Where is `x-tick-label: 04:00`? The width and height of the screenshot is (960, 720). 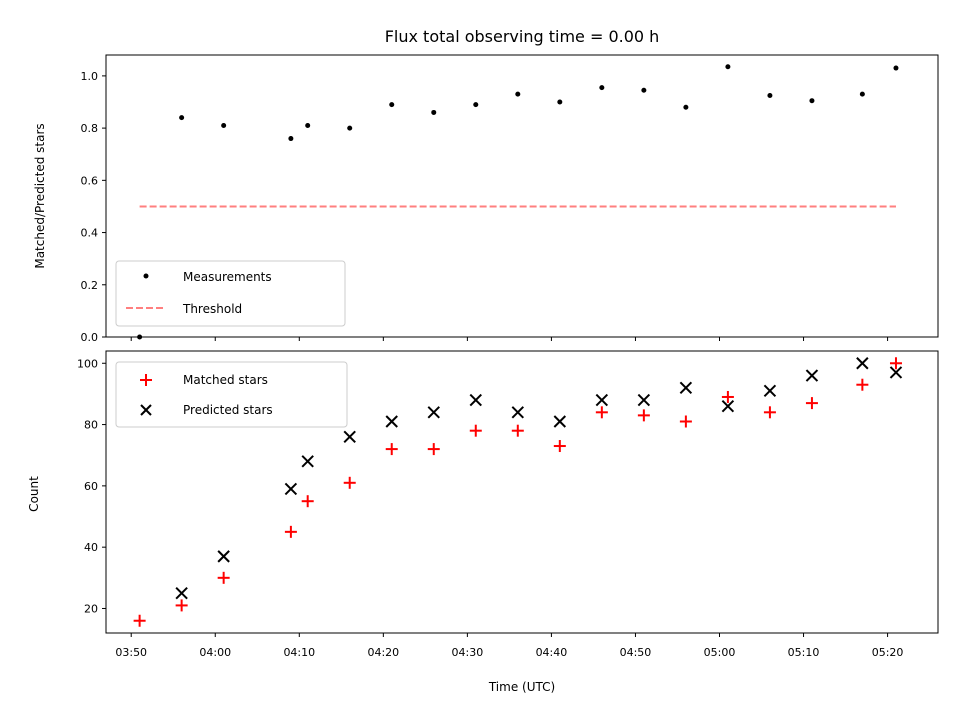 x-tick-label: 04:00 is located at coordinates (215, 652).